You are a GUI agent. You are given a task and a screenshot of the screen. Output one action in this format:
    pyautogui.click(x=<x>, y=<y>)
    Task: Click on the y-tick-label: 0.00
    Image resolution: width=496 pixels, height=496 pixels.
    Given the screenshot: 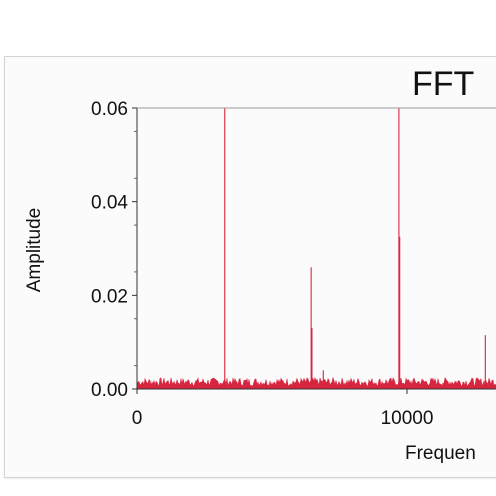 What is the action you would take?
    pyautogui.click(x=109, y=390)
    